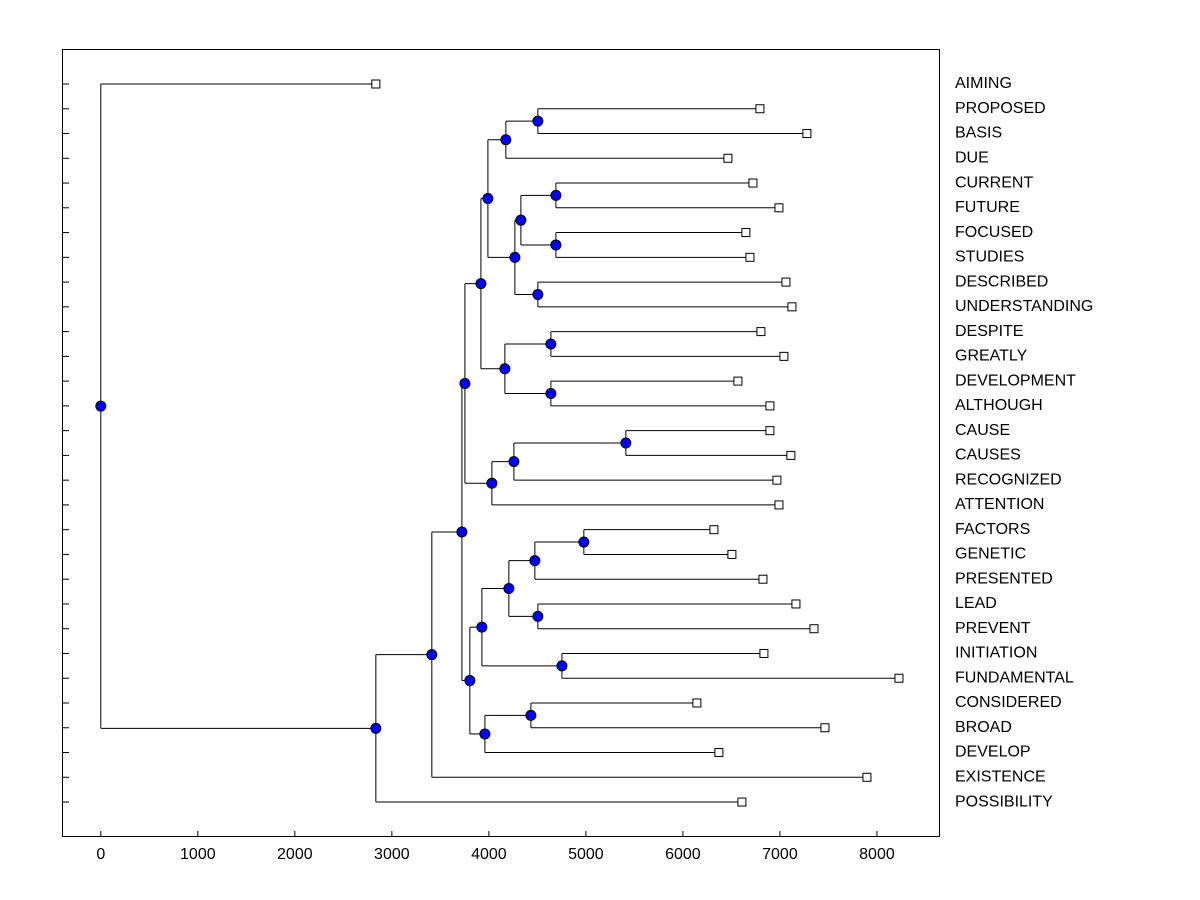  What do you see at coordinates (999, 504) in the screenshot?
I see `leaf-label: ATTENTION` at bounding box center [999, 504].